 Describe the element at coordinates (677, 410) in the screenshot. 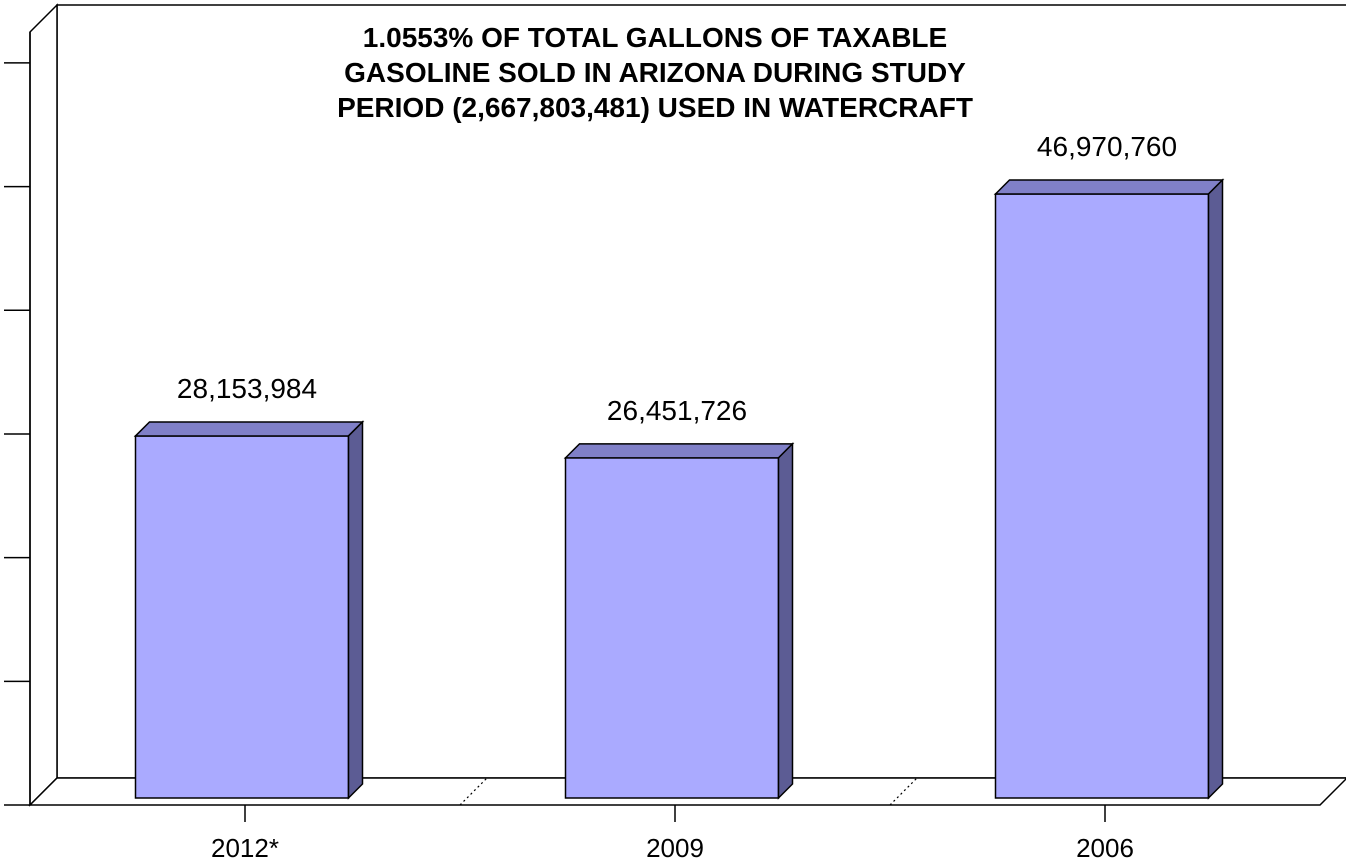

I see `bar-value-label: 26,451,726` at that location.